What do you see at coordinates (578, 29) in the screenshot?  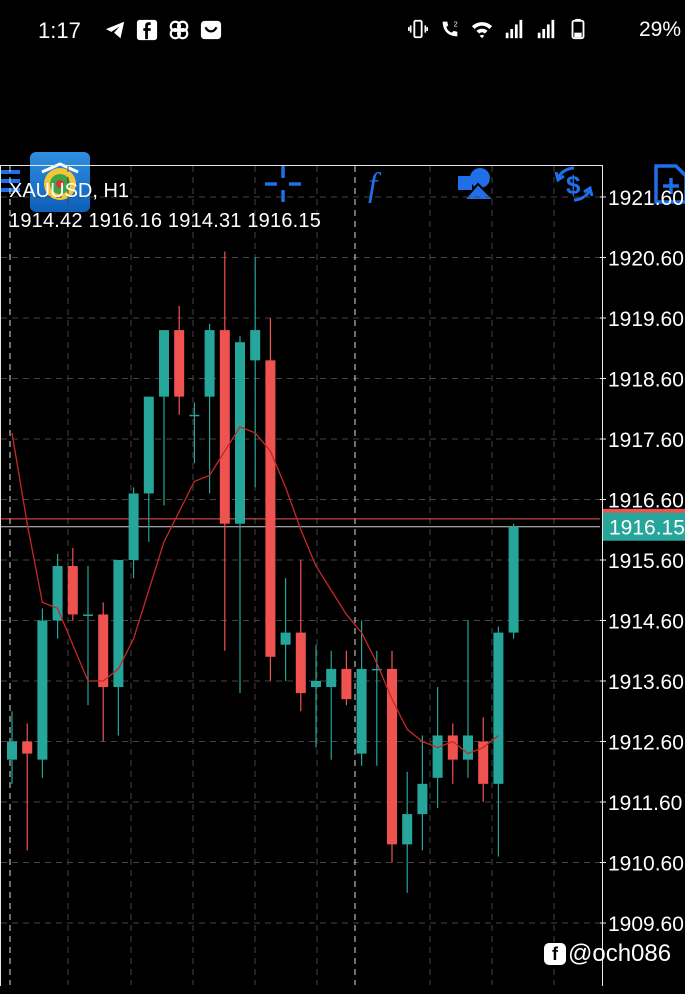 I see `battery-icon` at bounding box center [578, 29].